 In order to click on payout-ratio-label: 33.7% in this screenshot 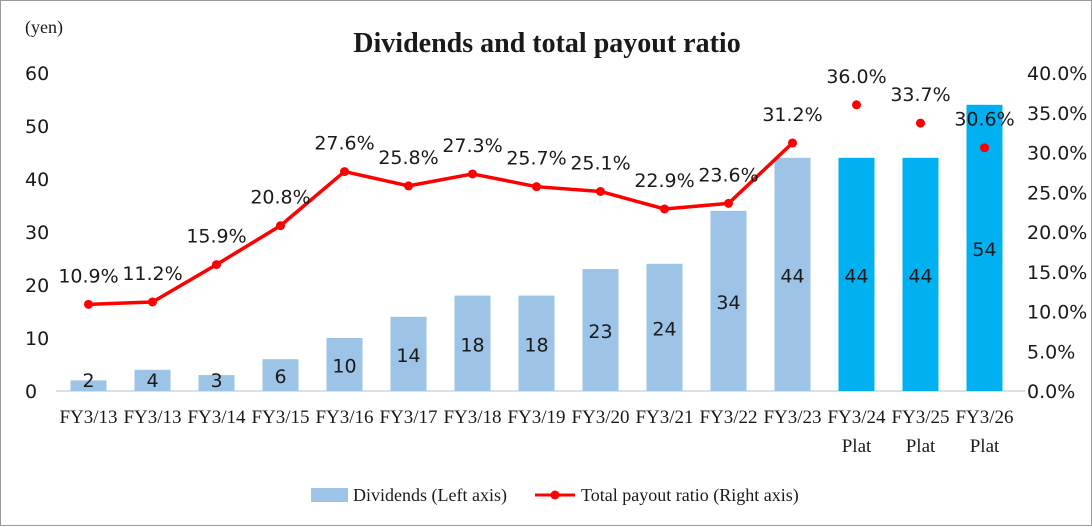, I will do `click(920, 95)`.